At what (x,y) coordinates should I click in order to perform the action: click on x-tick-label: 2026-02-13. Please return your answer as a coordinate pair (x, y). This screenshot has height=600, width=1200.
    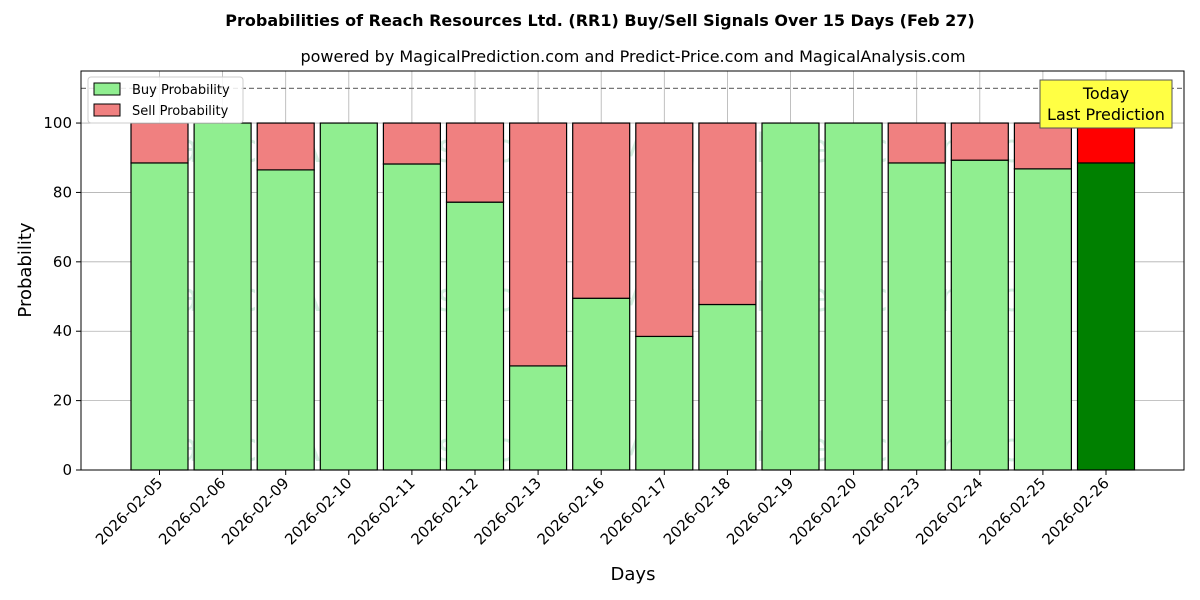
    Looking at the image, I should click on (508, 511).